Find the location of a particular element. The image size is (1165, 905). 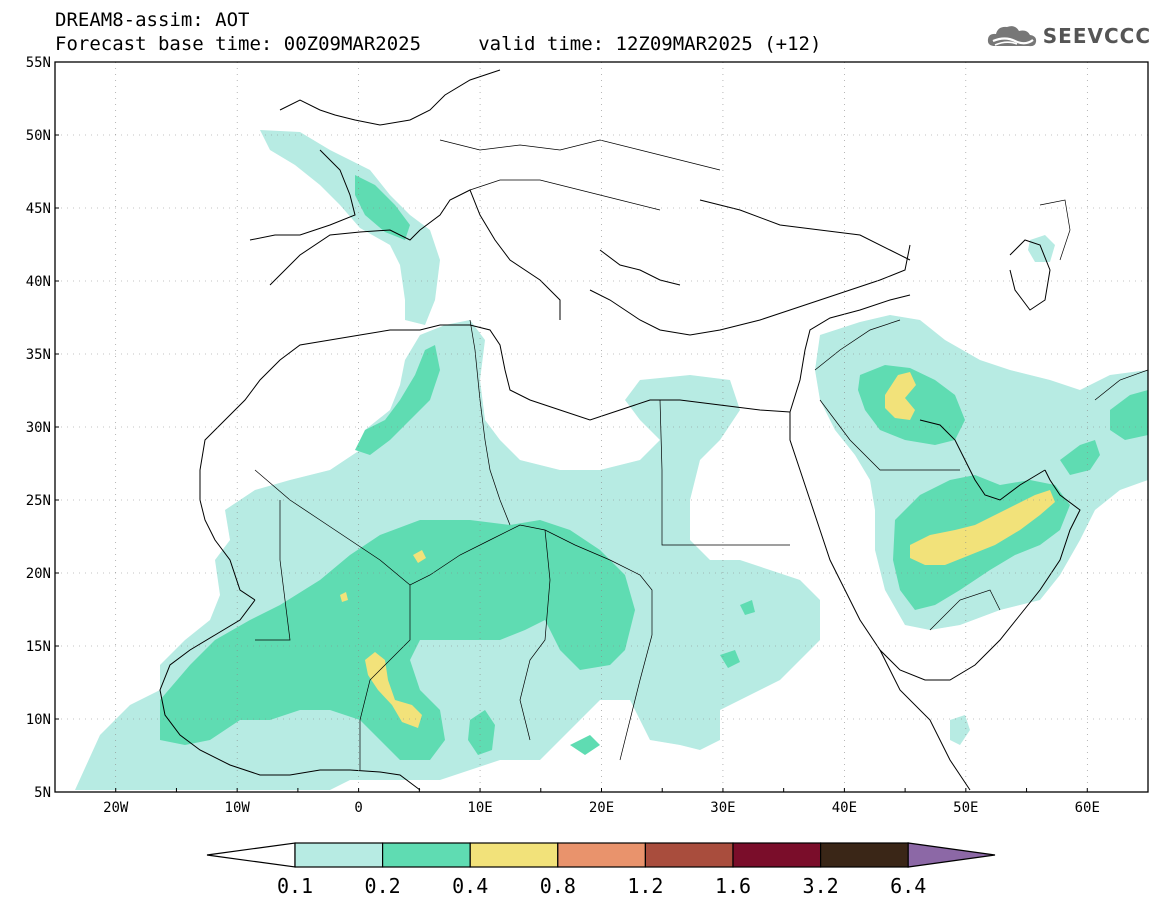

lat-label: 25N is located at coordinates (38, 501).